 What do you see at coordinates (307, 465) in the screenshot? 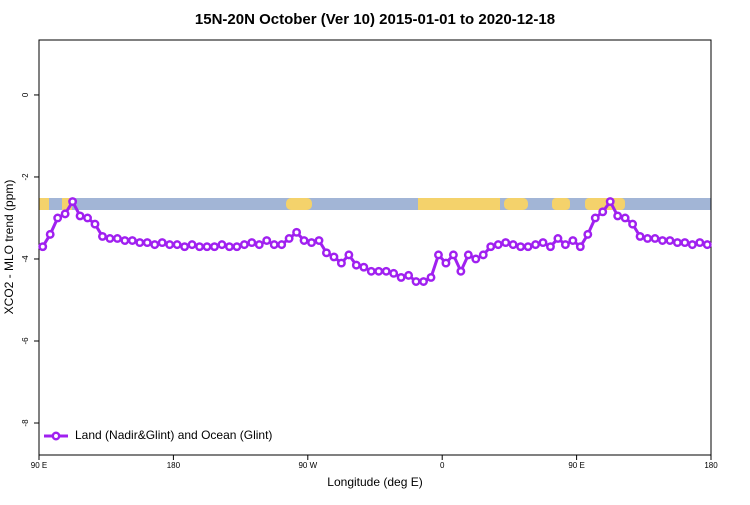
I see `x-tick-label: 90 W` at bounding box center [307, 465].